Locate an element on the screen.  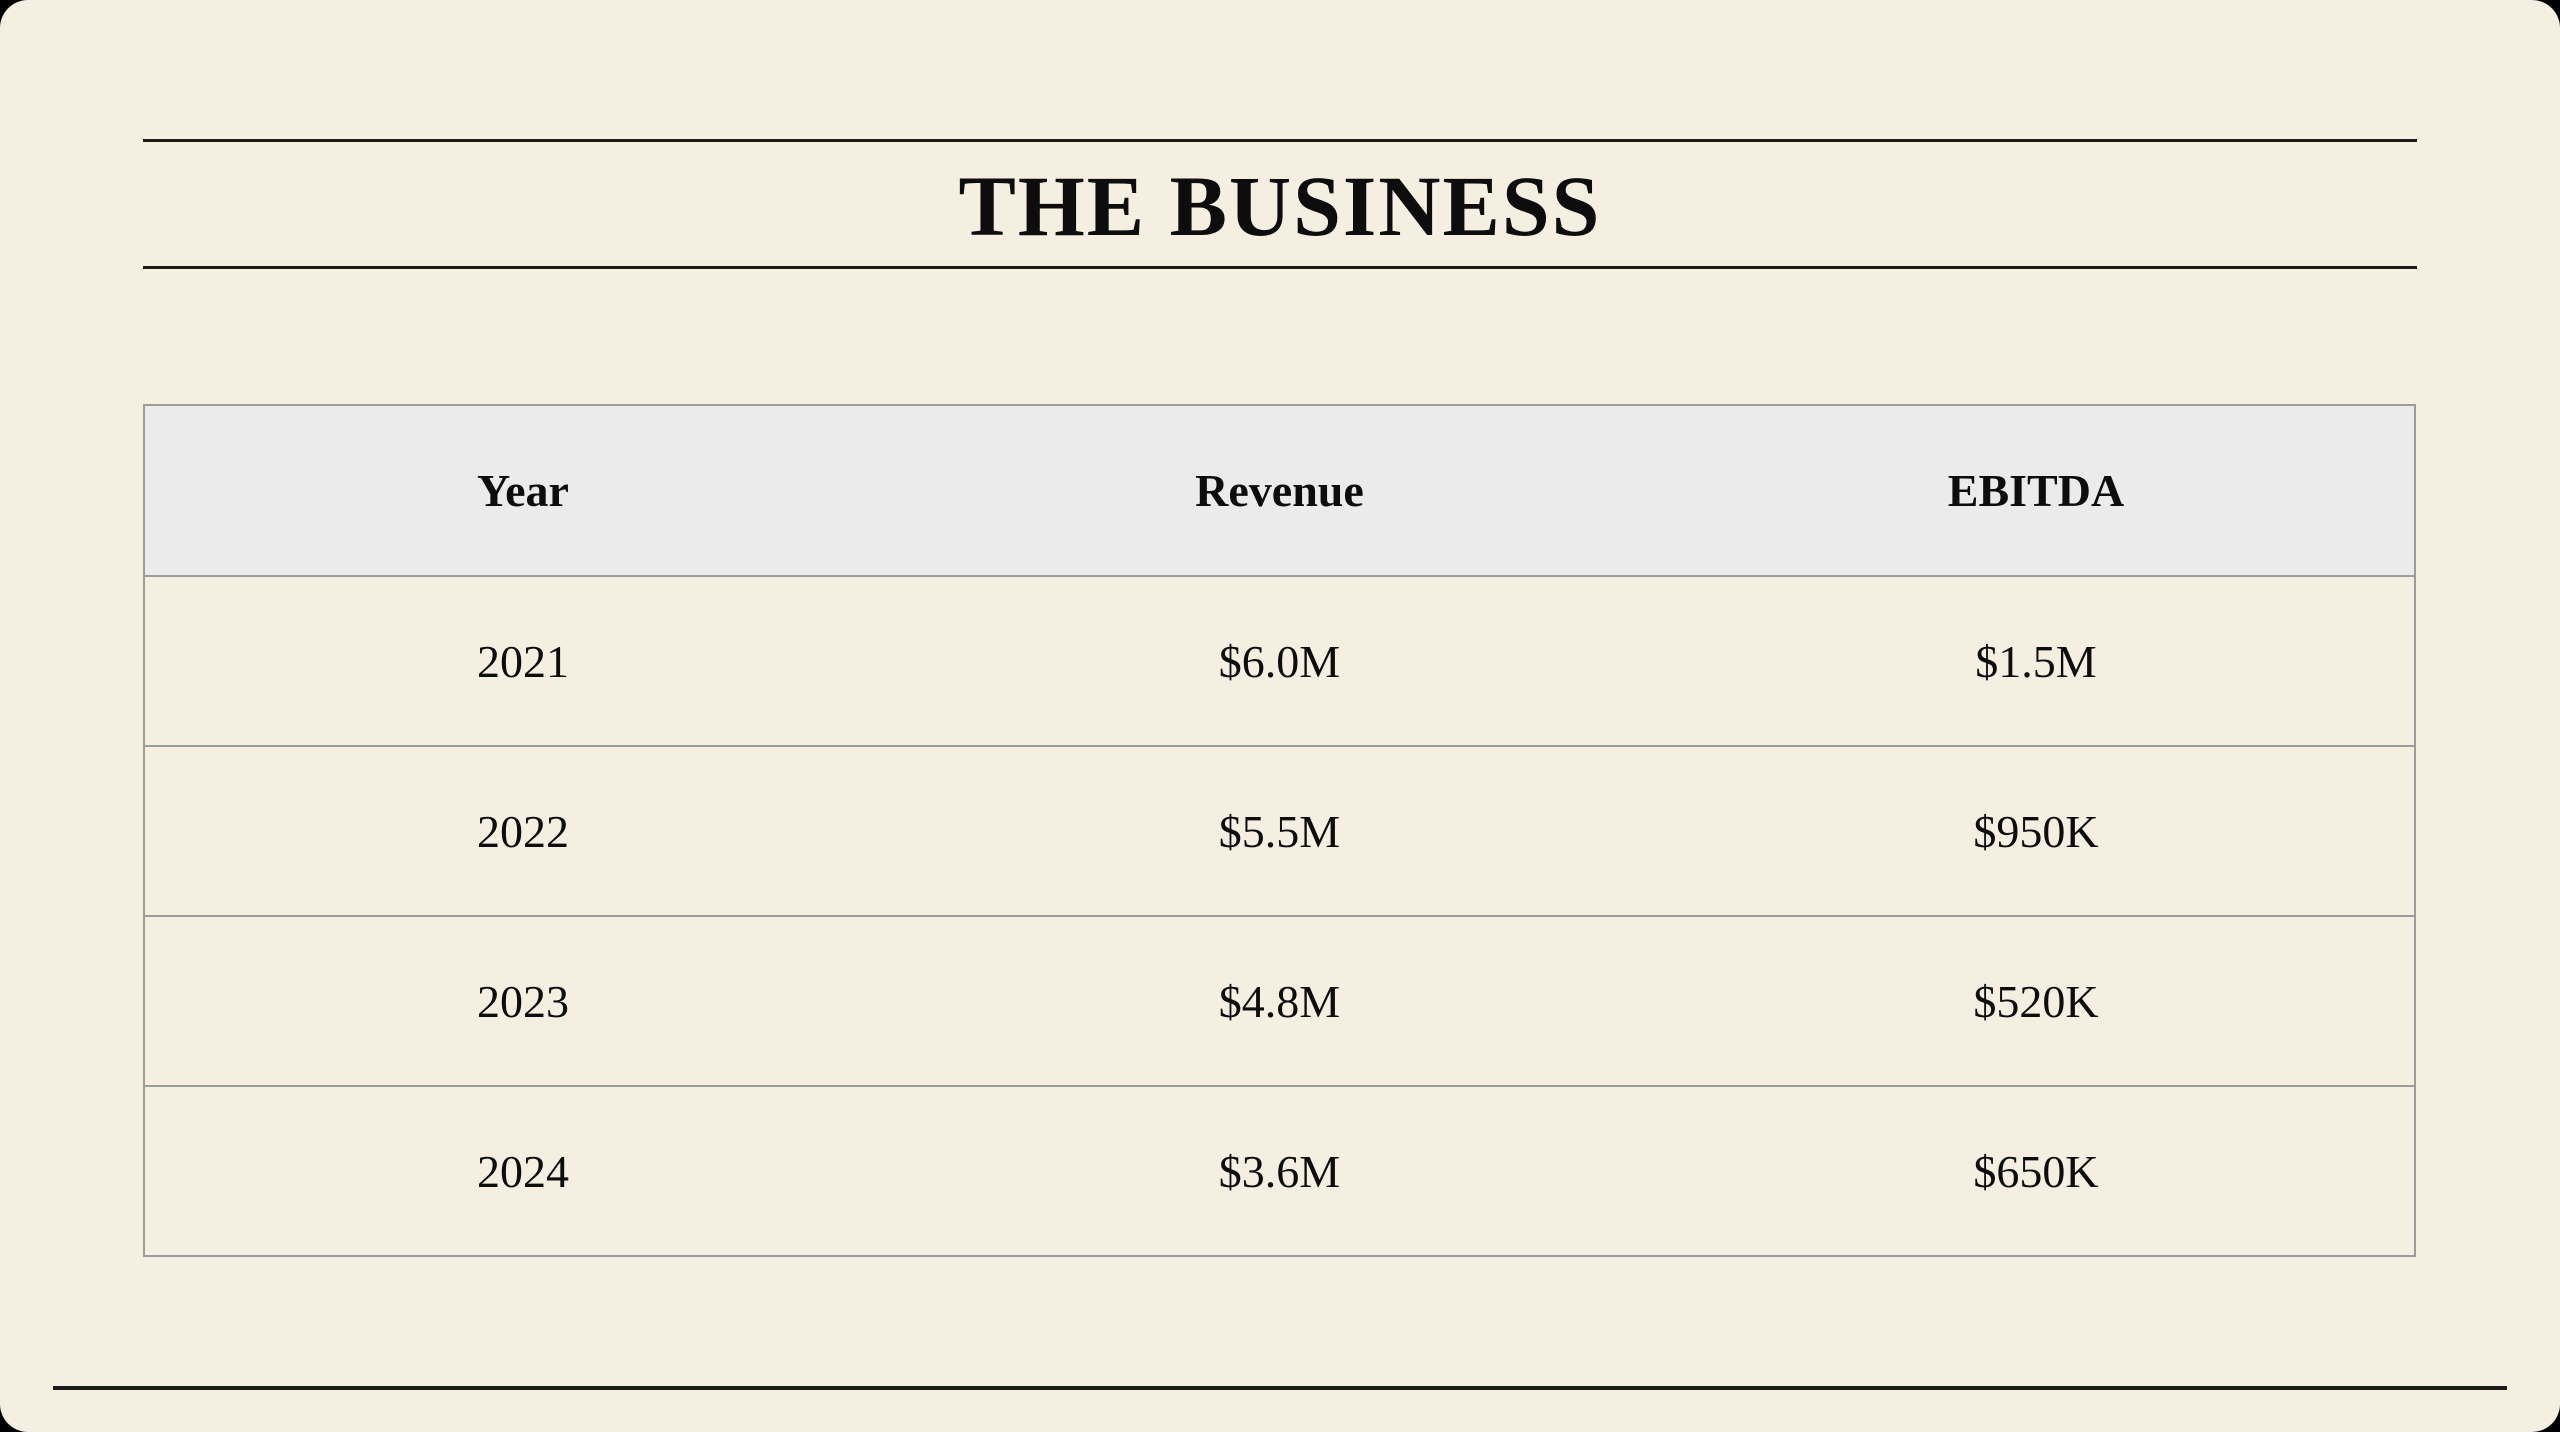
header-row: Year Revenue EBITDA is located at coordinates (1279, 490).